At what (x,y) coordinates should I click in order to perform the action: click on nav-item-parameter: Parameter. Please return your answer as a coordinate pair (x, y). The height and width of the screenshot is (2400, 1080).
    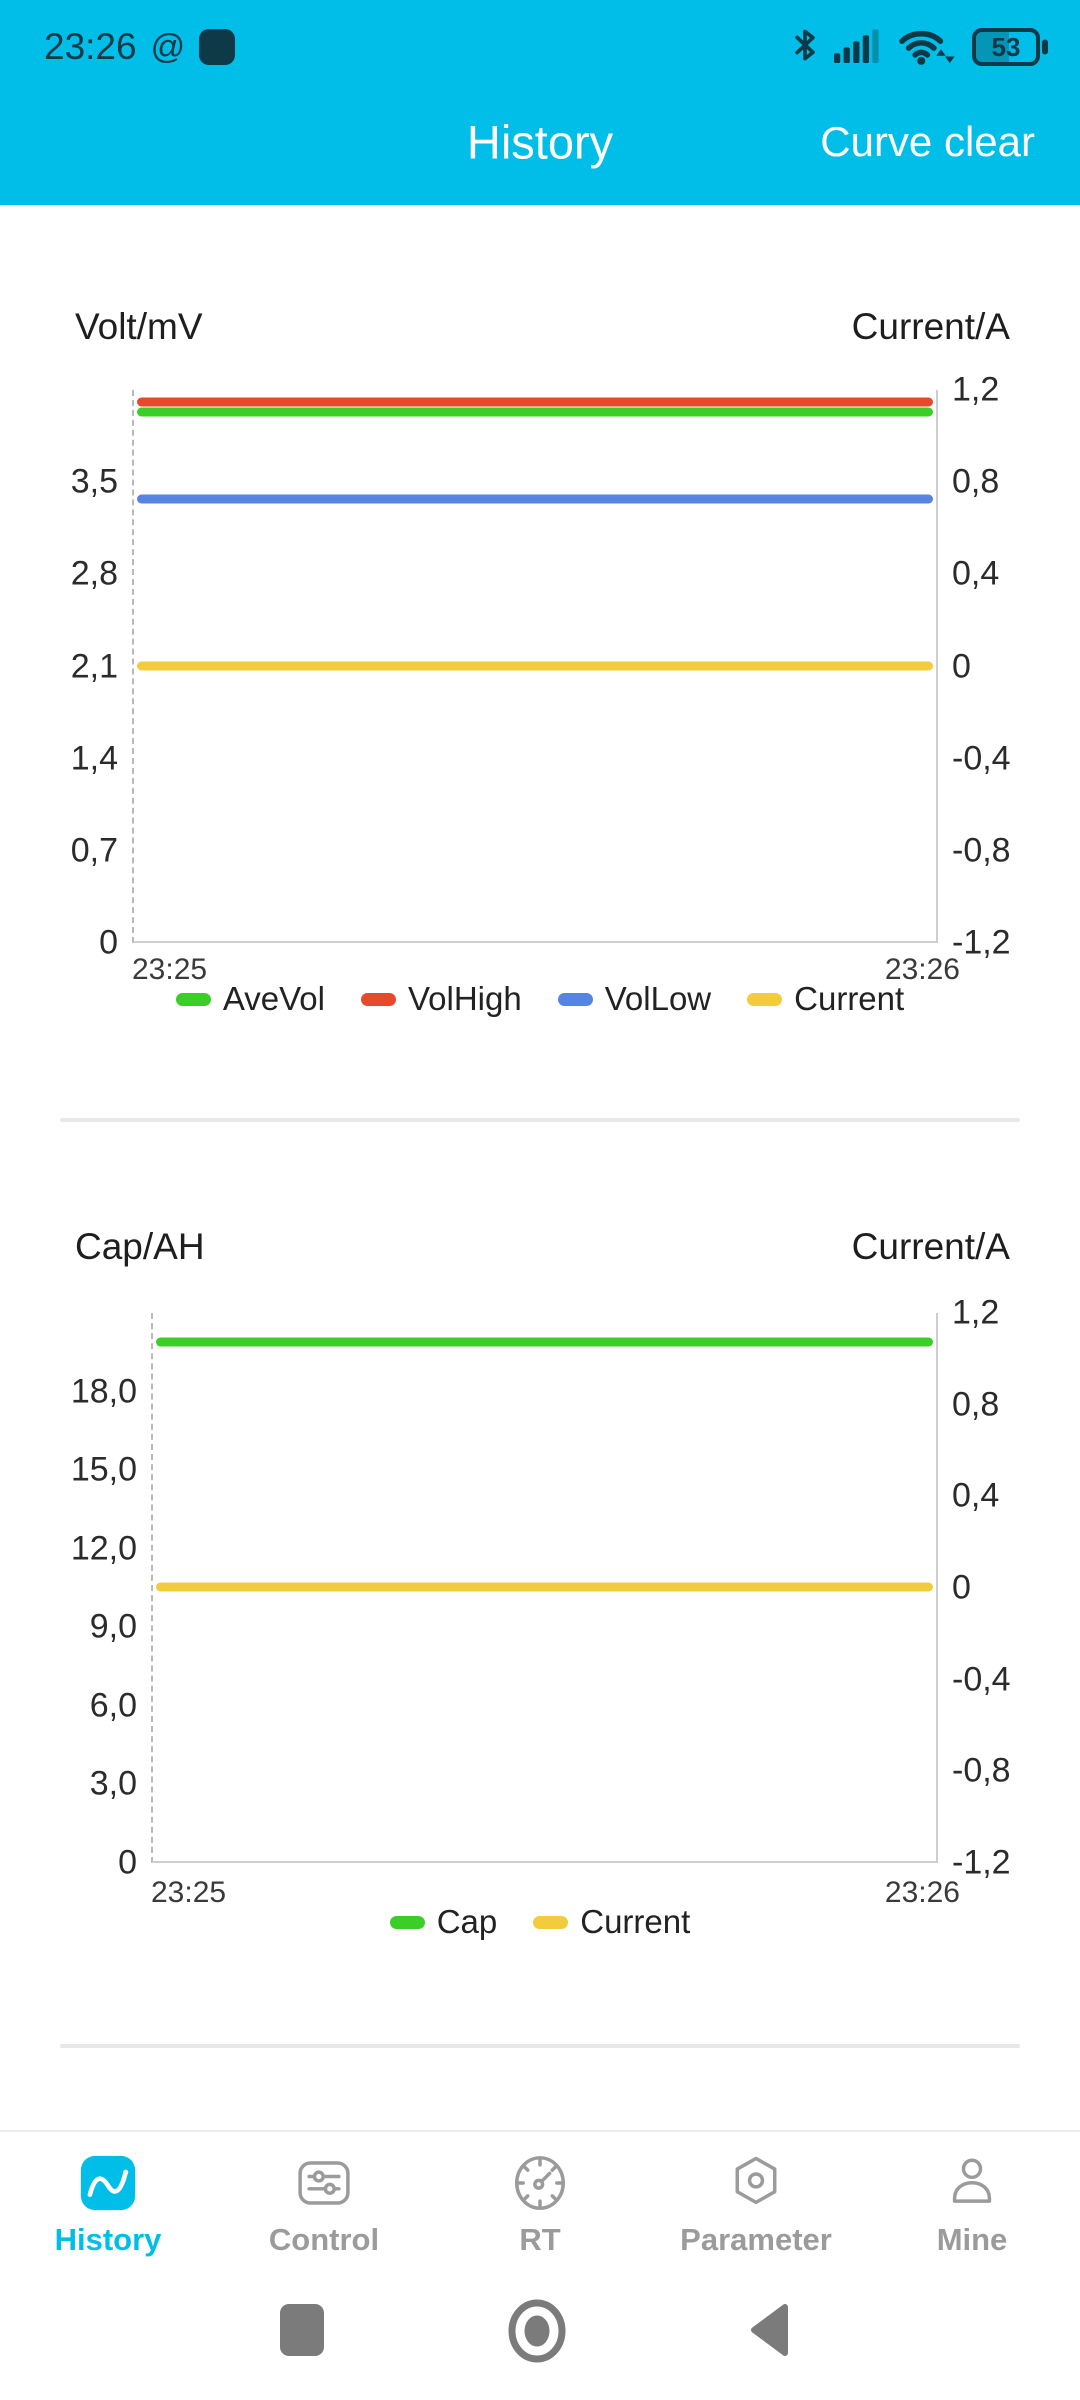
    Looking at the image, I should click on (756, 2213).